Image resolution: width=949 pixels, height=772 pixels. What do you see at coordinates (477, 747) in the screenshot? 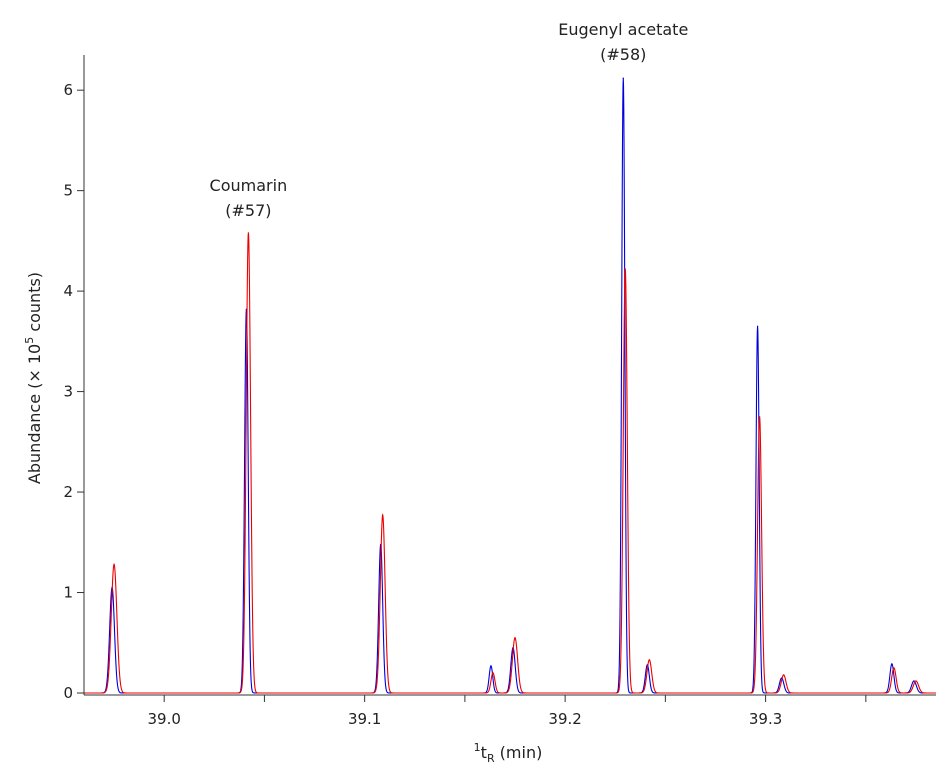
I see `x-axis-title-sup: 1` at bounding box center [477, 747].